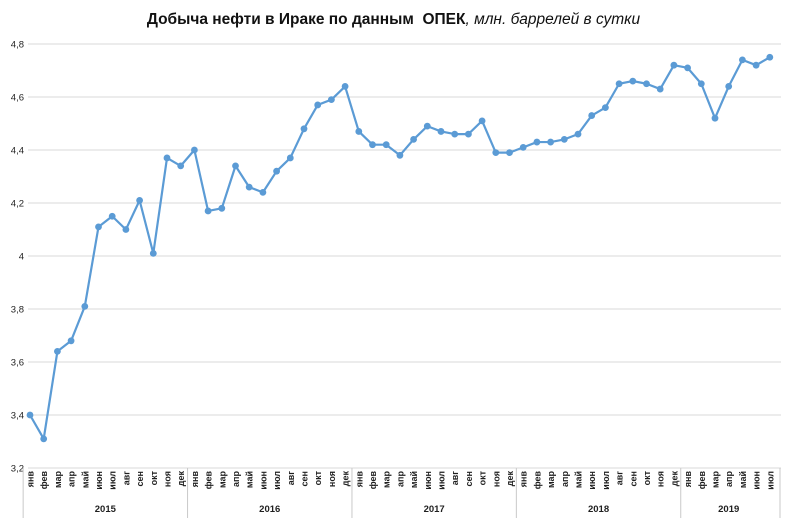 The width and height of the screenshot is (787, 523). Describe the element at coordinates (269, 509) in the screenshot. I see `x-axis-year-label: 2016` at that location.